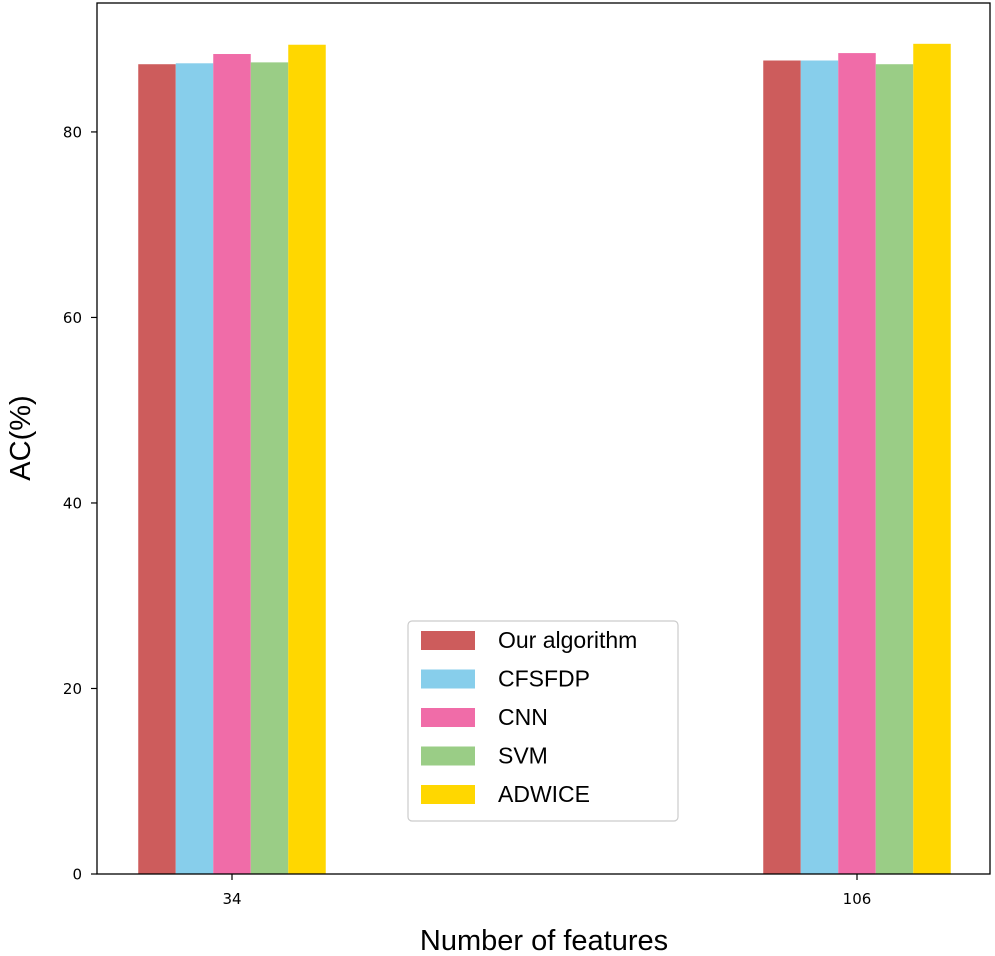 The height and width of the screenshot is (956, 995). What do you see at coordinates (448, 640) in the screenshot?
I see `legend-swatch-our-algorithm` at bounding box center [448, 640].